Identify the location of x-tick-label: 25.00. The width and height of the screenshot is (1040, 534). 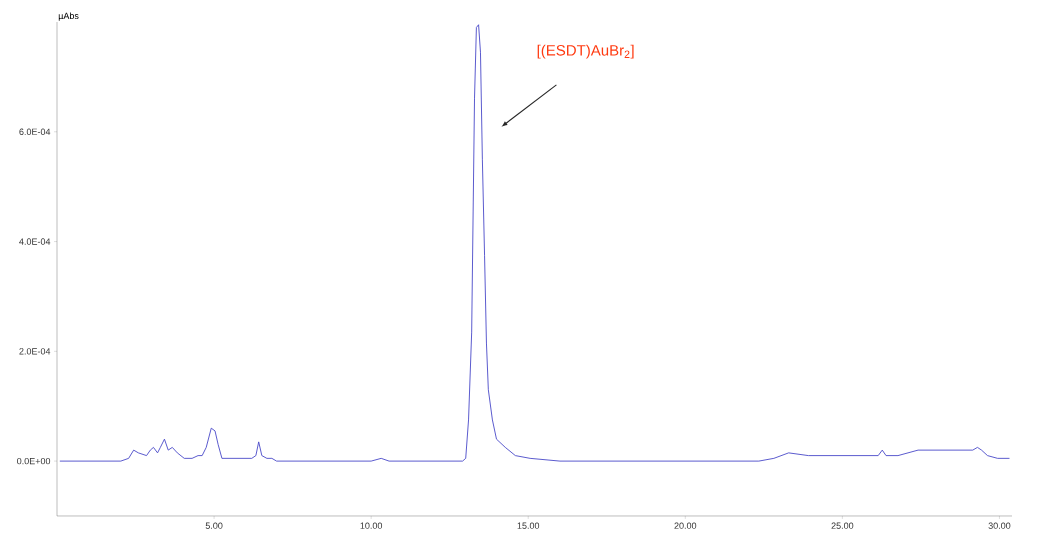
(842, 525).